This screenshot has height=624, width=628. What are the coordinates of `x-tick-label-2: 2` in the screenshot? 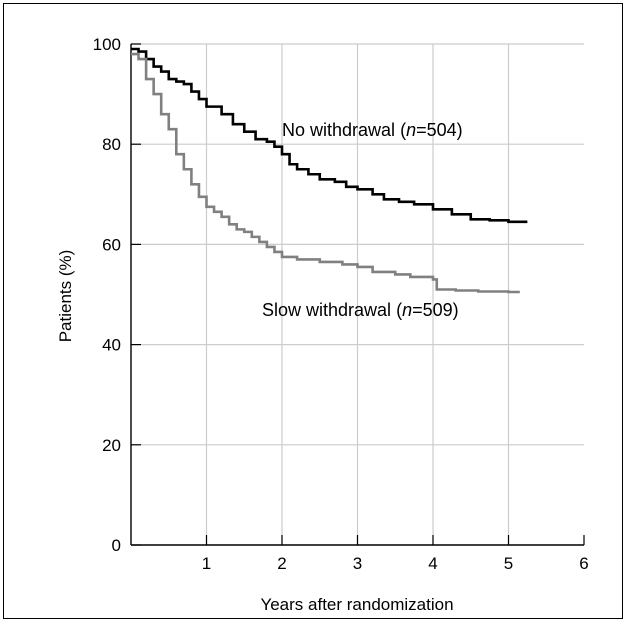 It's located at (281, 563).